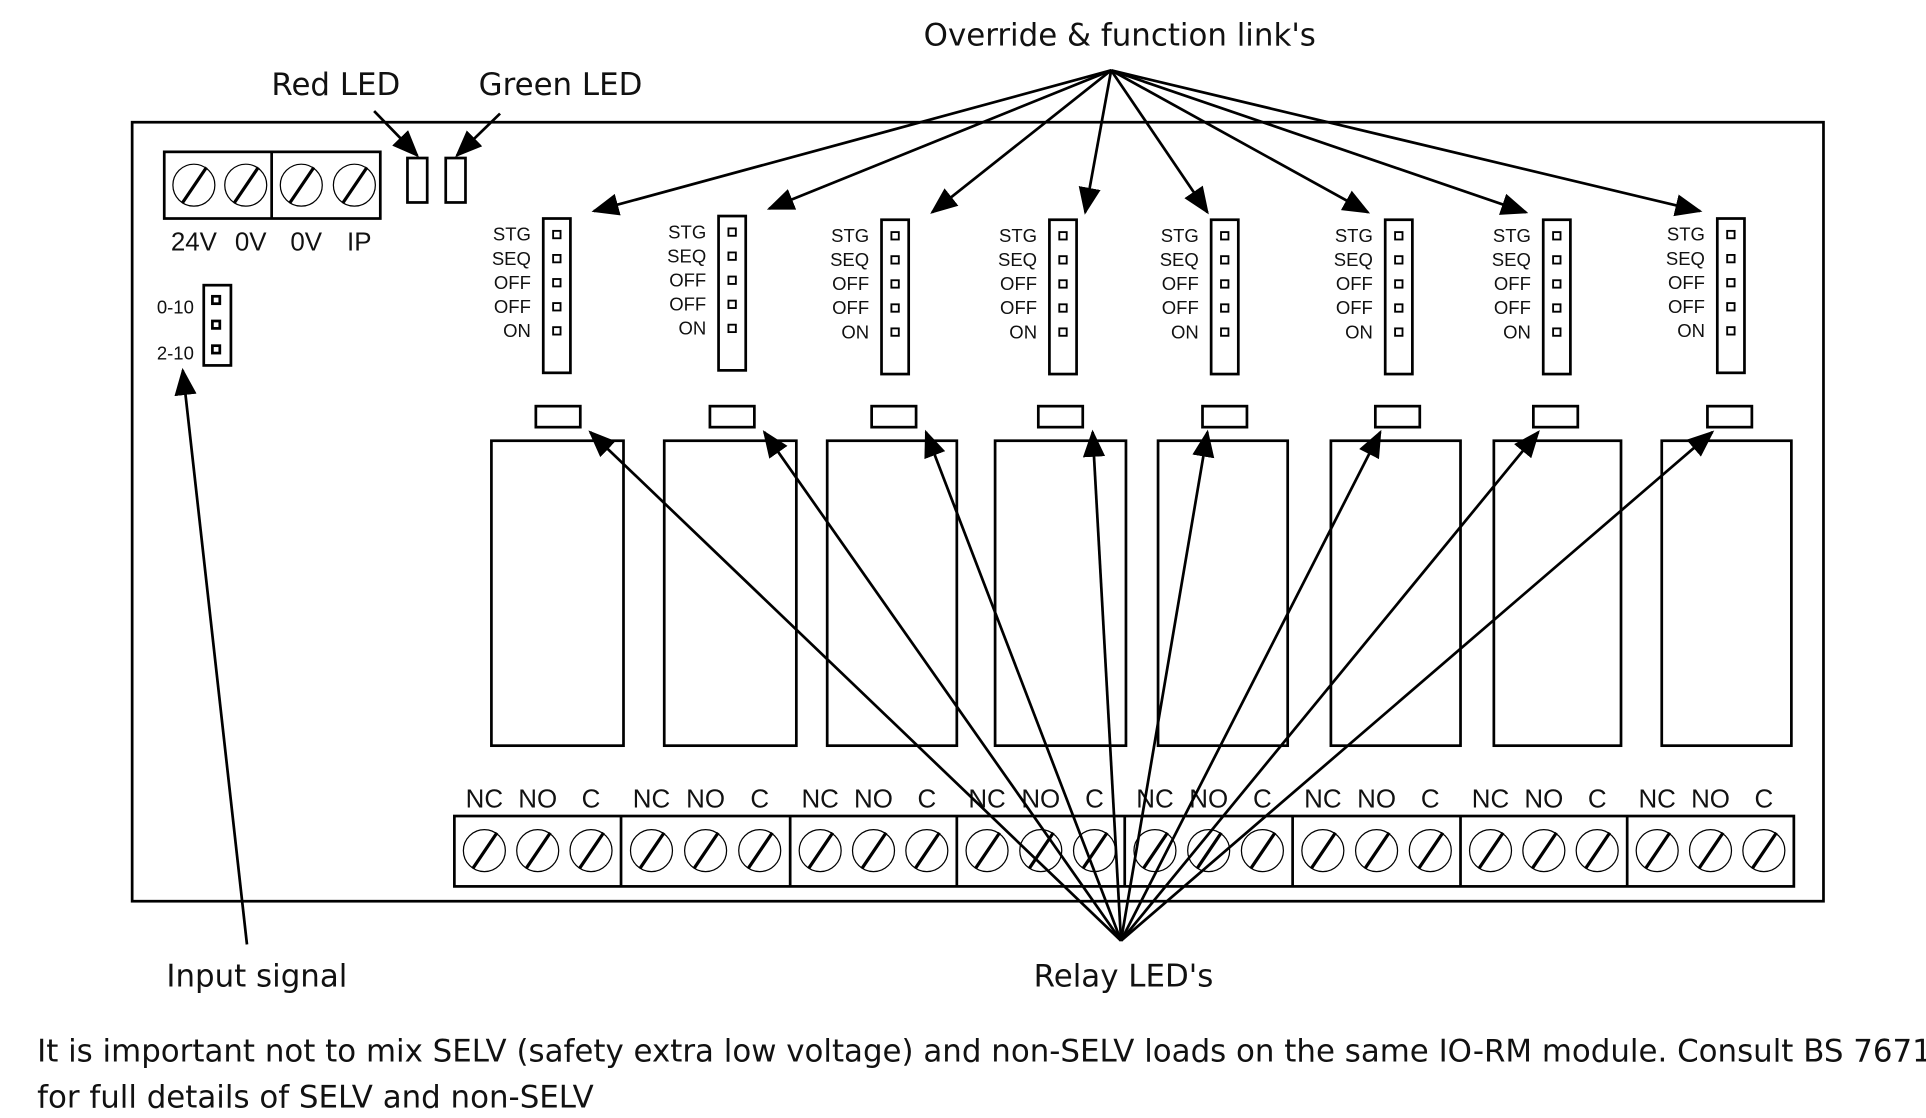 The image size is (1926, 1118). I want to click on red-led, so click(417, 180).